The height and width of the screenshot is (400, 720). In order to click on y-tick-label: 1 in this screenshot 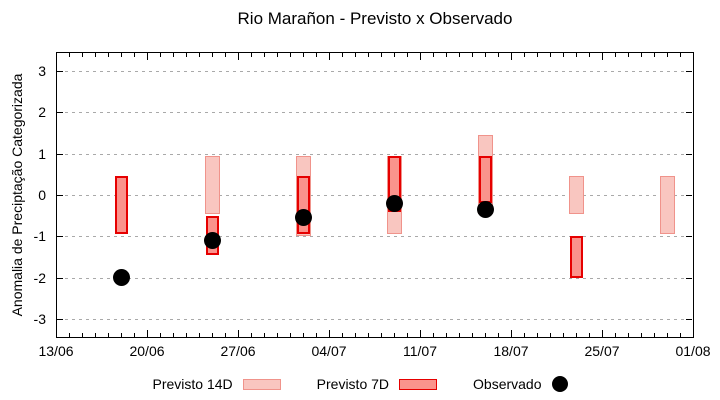, I will do `click(42, 153)`.